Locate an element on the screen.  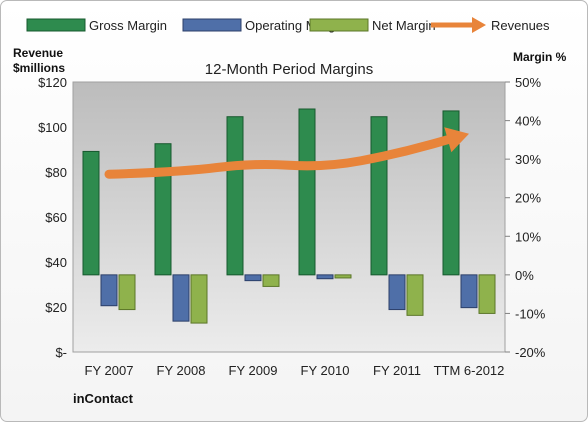
right-axis-label: Margin % is located at coordinates (540, 57).